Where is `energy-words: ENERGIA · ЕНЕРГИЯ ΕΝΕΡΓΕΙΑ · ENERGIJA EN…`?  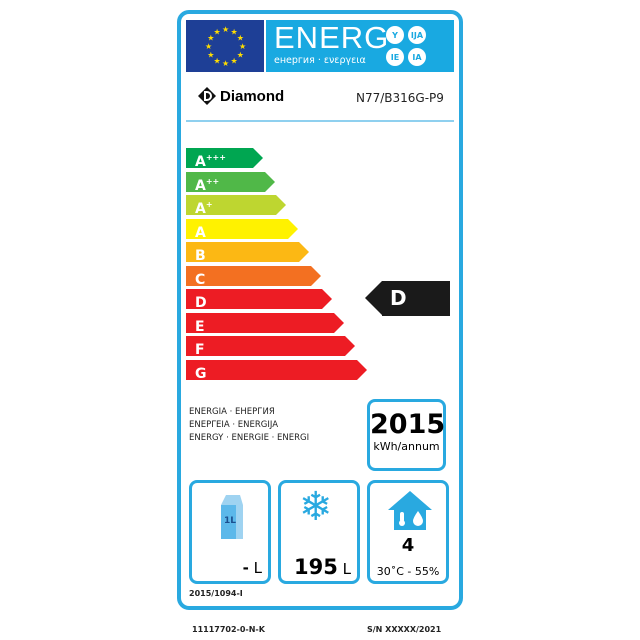
energy-words: ENERGIA · ЕНЕРГИЯ ΕΝΕΡΓΕΙΑ · ENERGIJA EN… is located at coordinates (249, 425).